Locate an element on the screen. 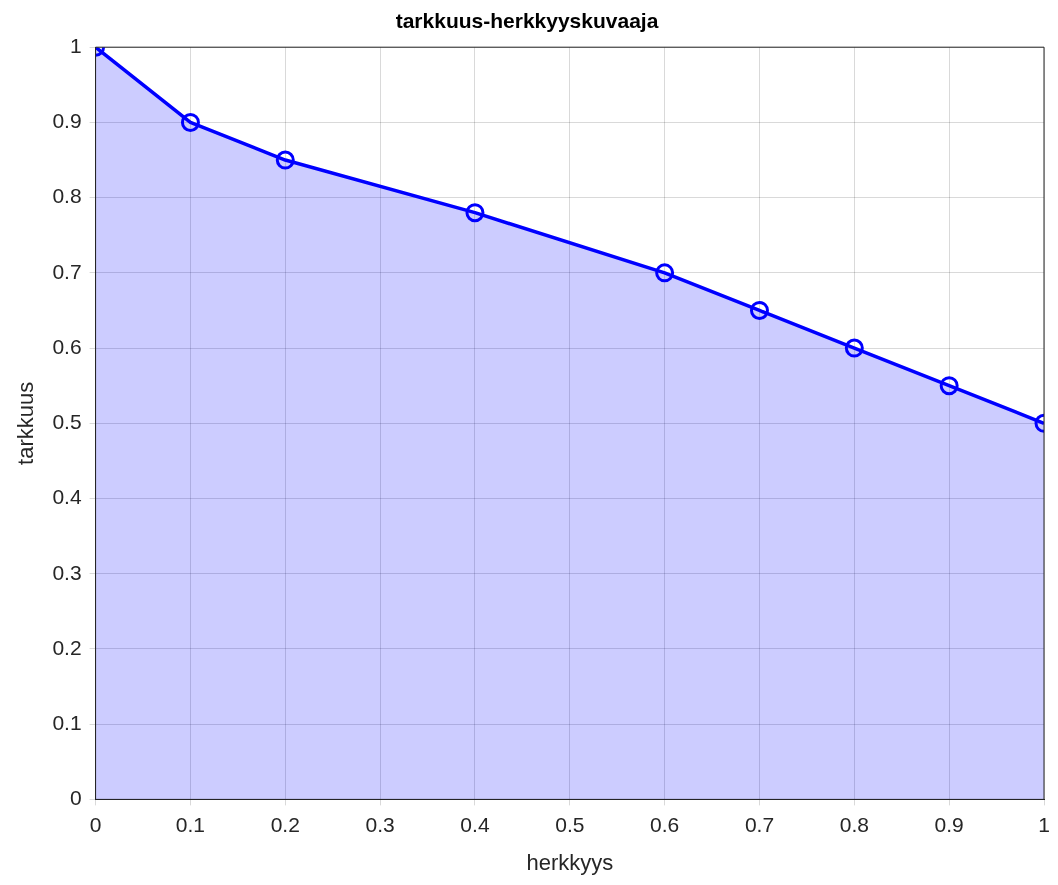  x-tick-label: 0.7 is located at coordinates (759, 824).